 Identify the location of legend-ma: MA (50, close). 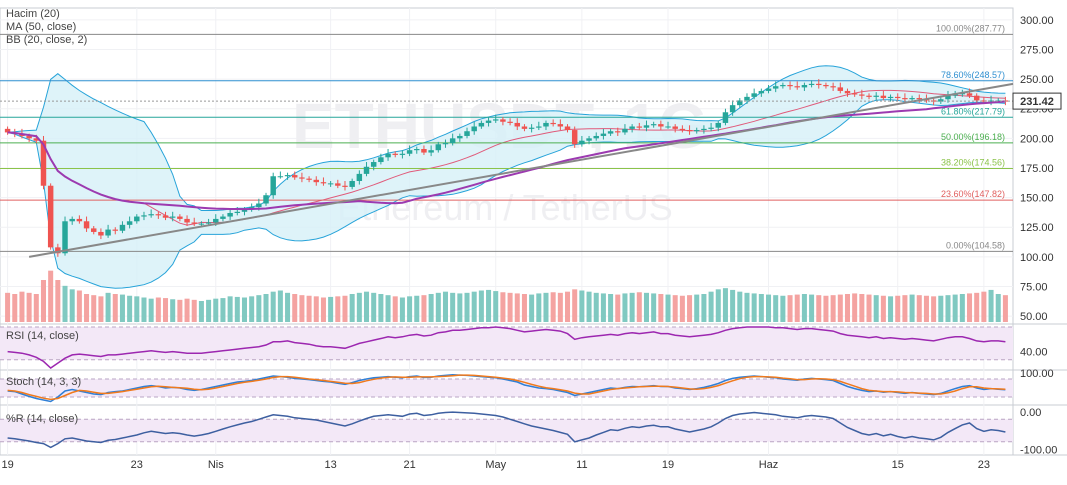
(46, 27).